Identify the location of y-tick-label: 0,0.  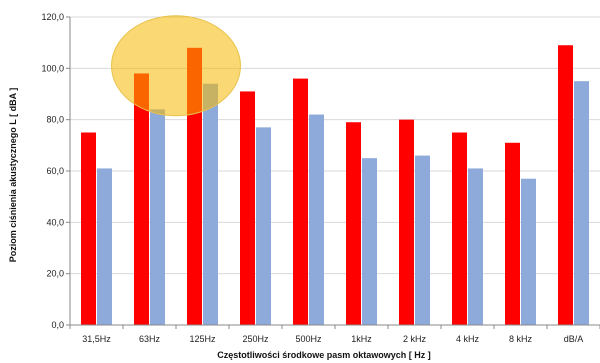
(57, 325).